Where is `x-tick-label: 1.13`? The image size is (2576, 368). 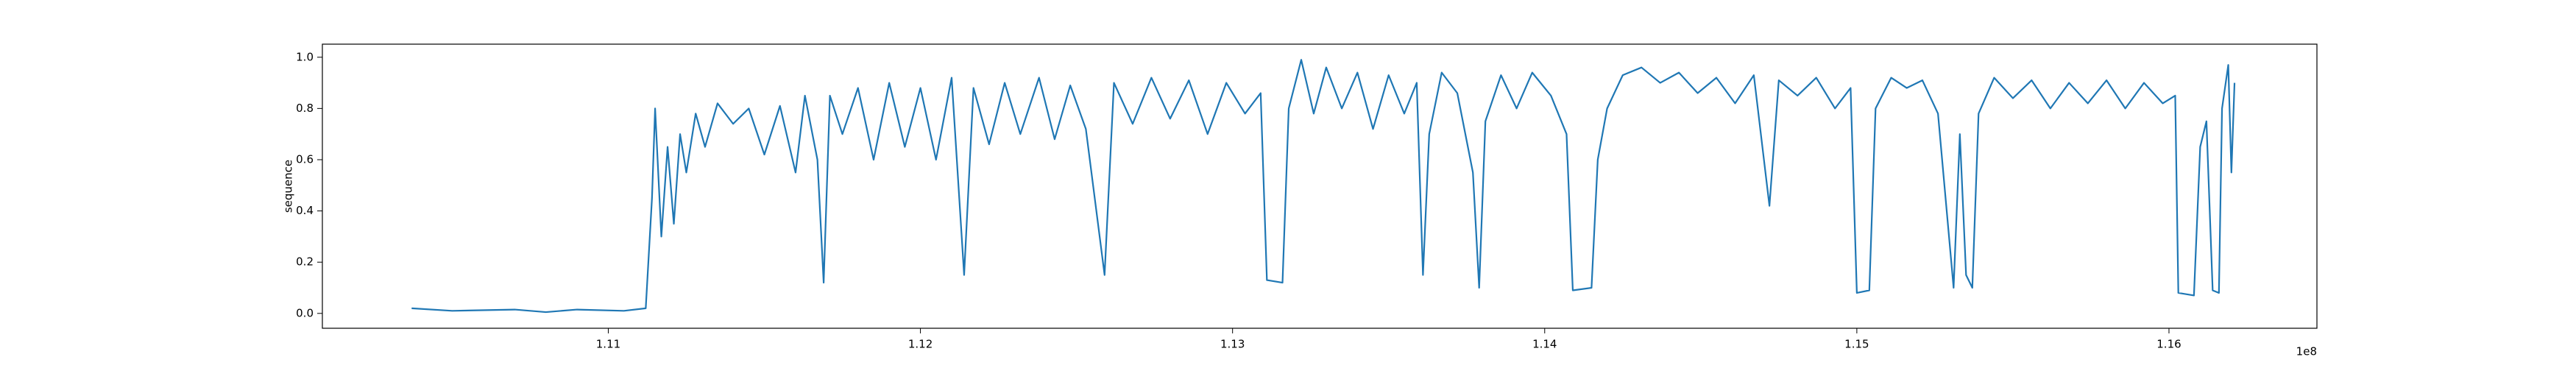
x-tick-label: 1.13 is located at coordinates (1232, 344).